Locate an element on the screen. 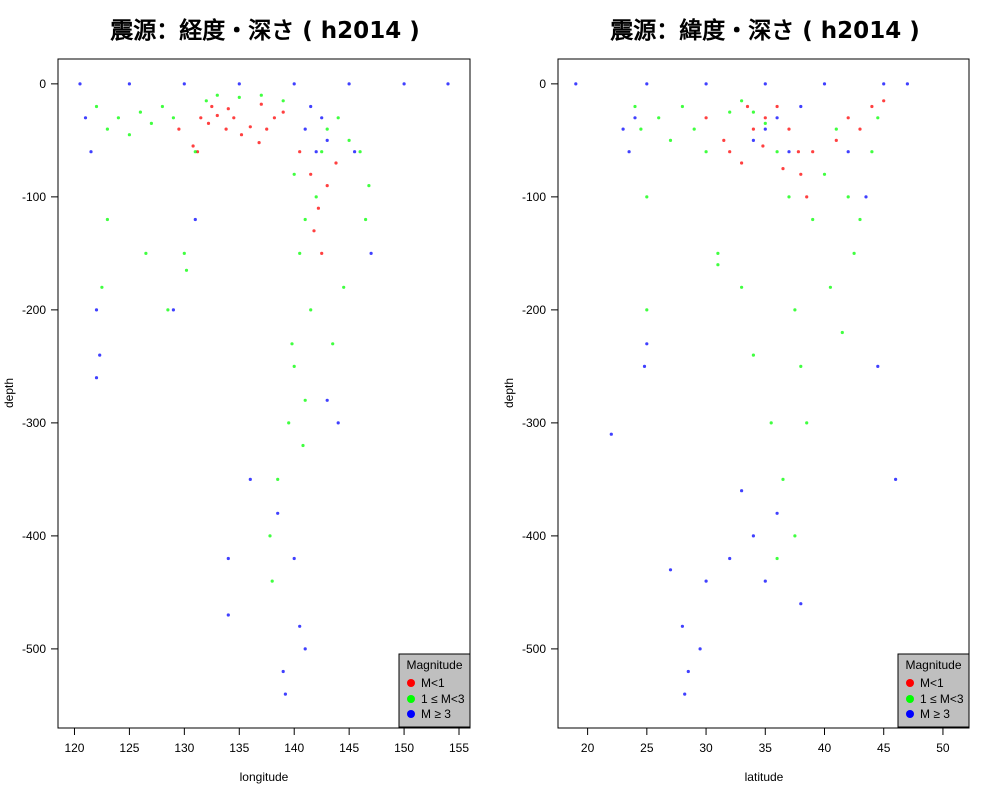 The width and height of the screenshot is (1000, 800). y-tick-label-500: -500 is located at coordinates (534, 649).